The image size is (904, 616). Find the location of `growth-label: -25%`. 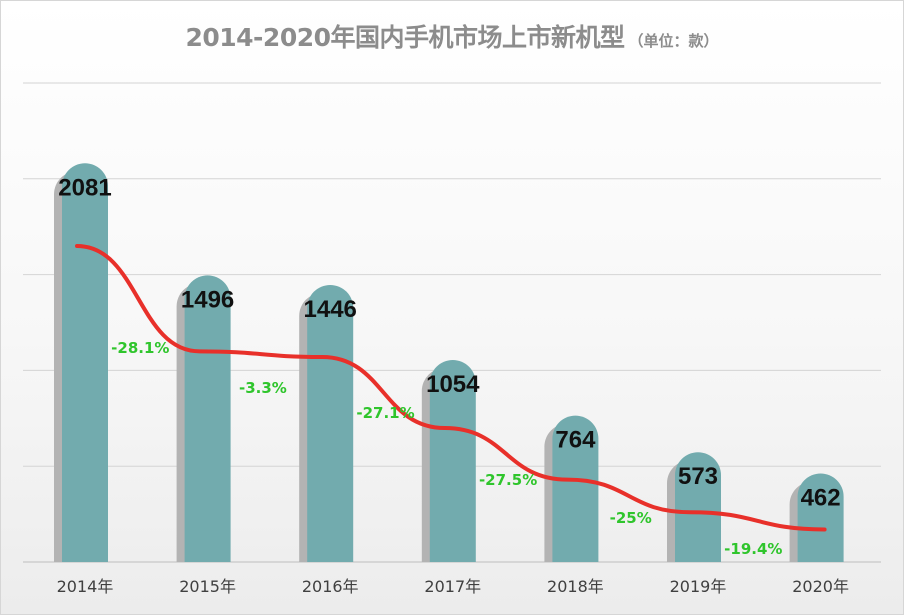

growth-label: -25% is located at coordinates (631, 518).